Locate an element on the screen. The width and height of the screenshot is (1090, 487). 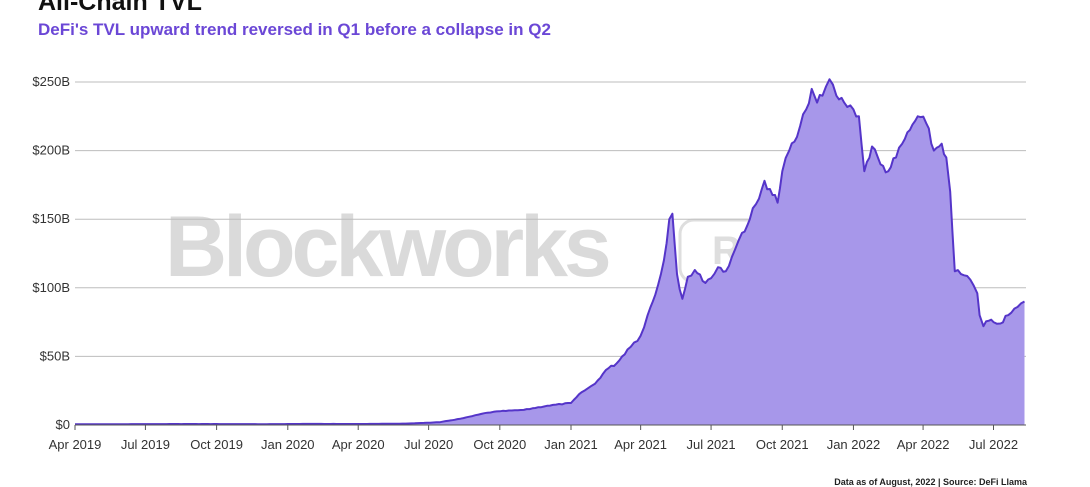
y-axis: $0 $50B $100B $150B $200B $250B is located at coordinates (51, 253).